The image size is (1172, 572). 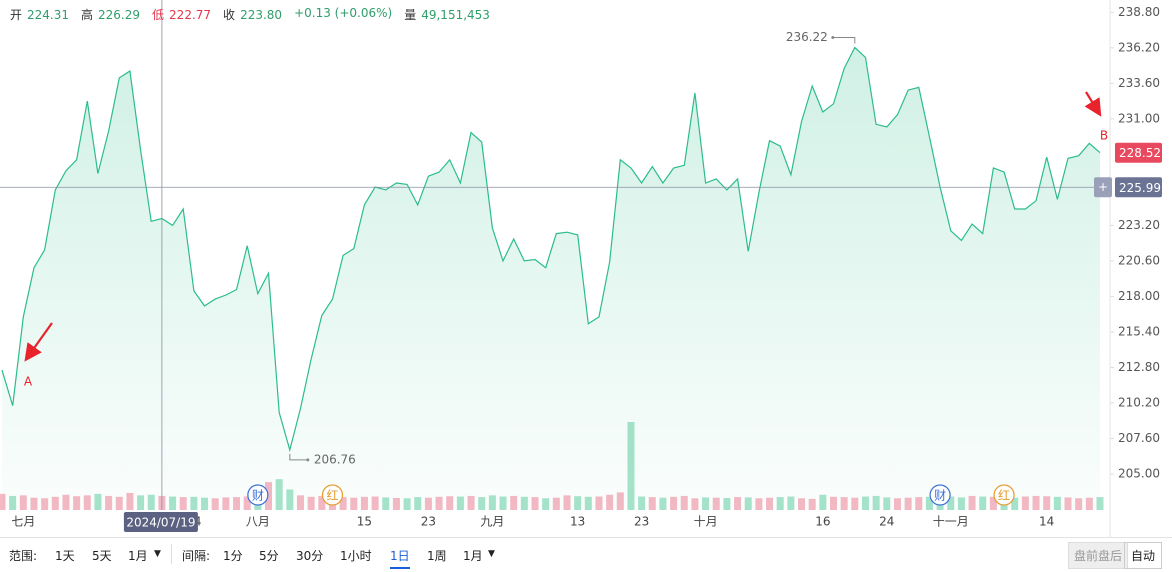 What do you see at coordinates (886, 522) in the screenshot?
I see `x-tick-label: 24` at bounding box center [886, 522].